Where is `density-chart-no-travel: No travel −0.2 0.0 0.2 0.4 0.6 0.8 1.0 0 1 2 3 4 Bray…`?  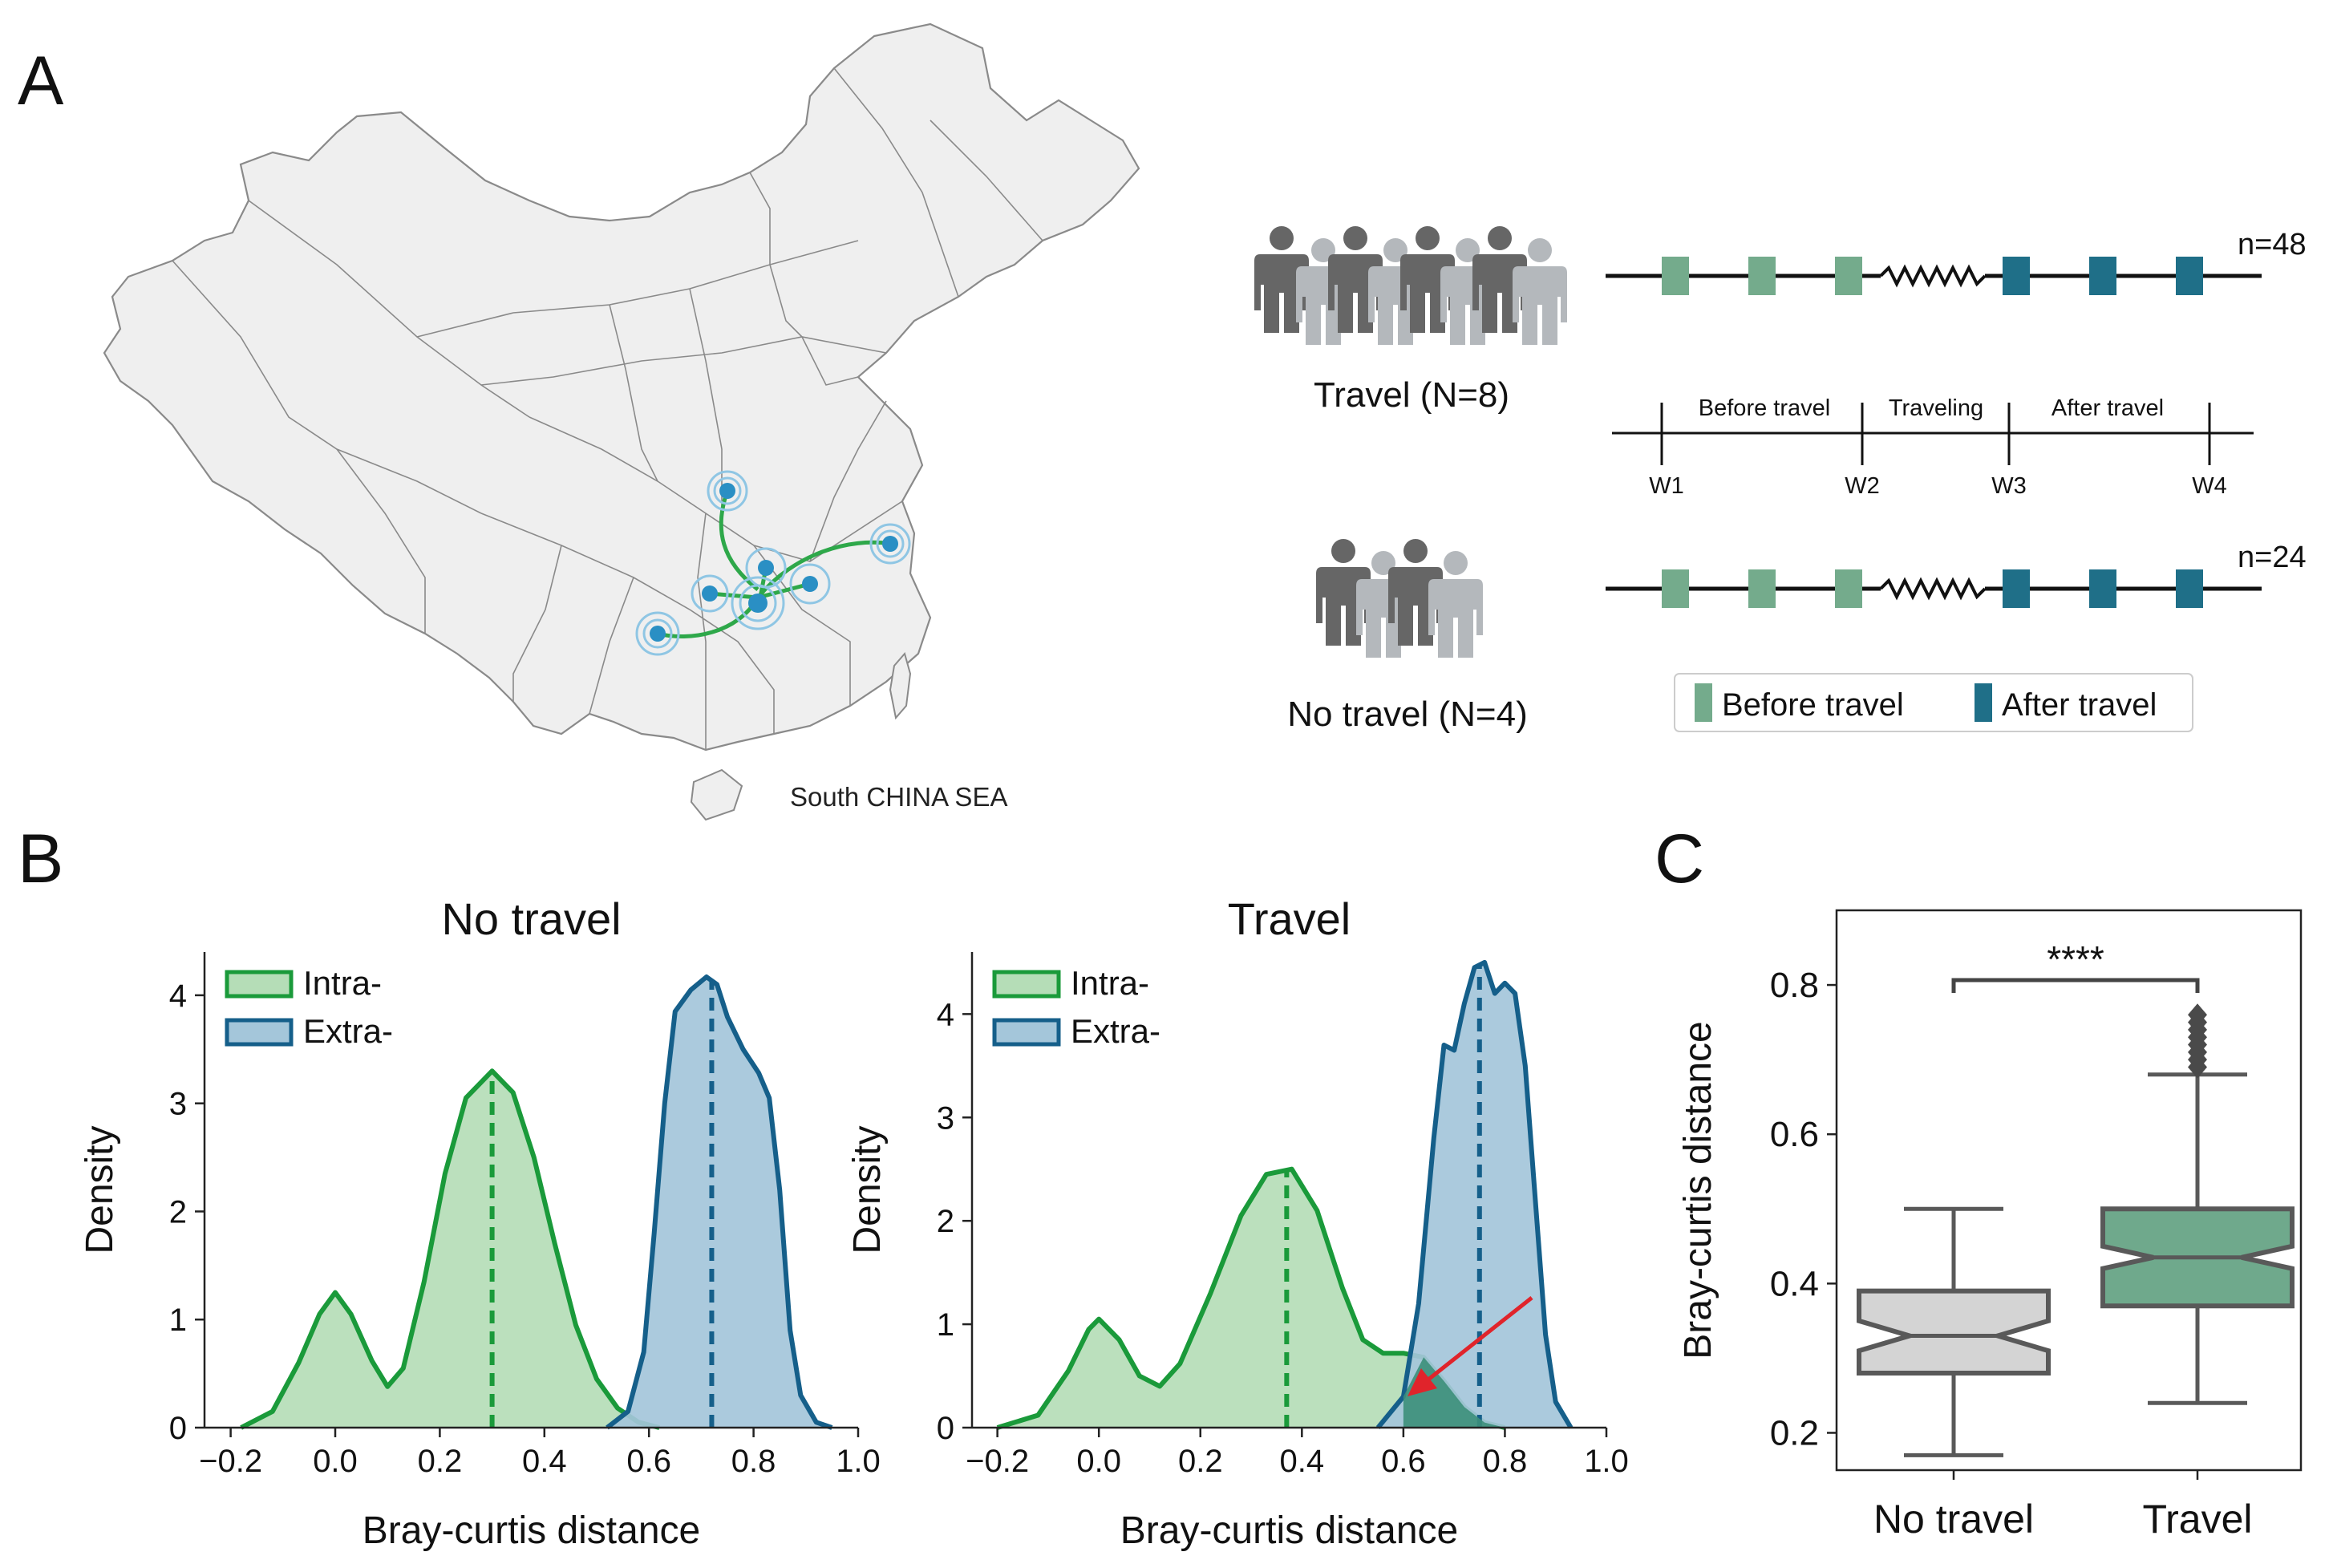 density-chart-no-travel: No travel −0.2 0.0 0.2 0.4 0.6 0.8 1.0 0 1 2 3 4 Bray… is located at coordinates (480, 1223).